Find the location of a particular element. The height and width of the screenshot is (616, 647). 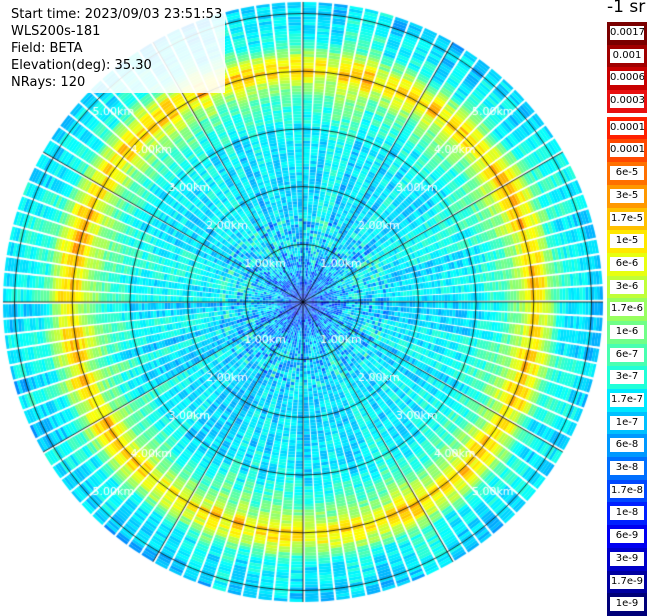

colorbar-tick-label: 0.0001 is located at coordinates (627, 150).